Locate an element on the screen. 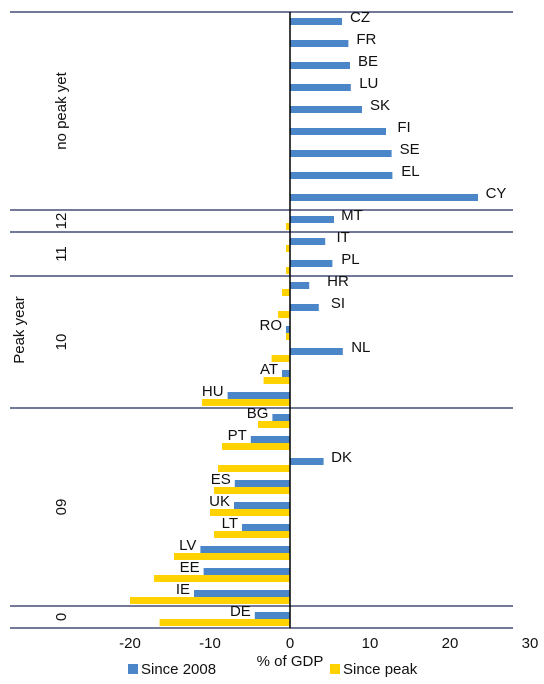 The image size is (544, 684). category-label: SI is located at coordinates (338, 303).